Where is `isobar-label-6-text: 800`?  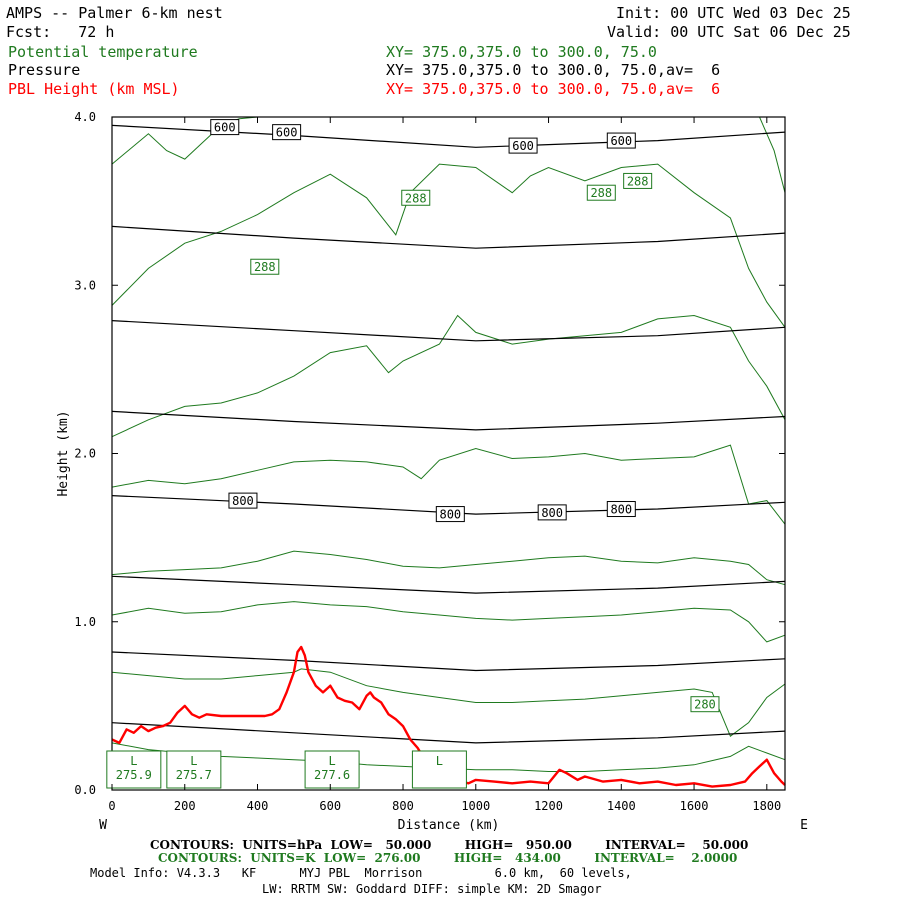 isobar-label-6-text: 800 is located at coordinates (552, 513).